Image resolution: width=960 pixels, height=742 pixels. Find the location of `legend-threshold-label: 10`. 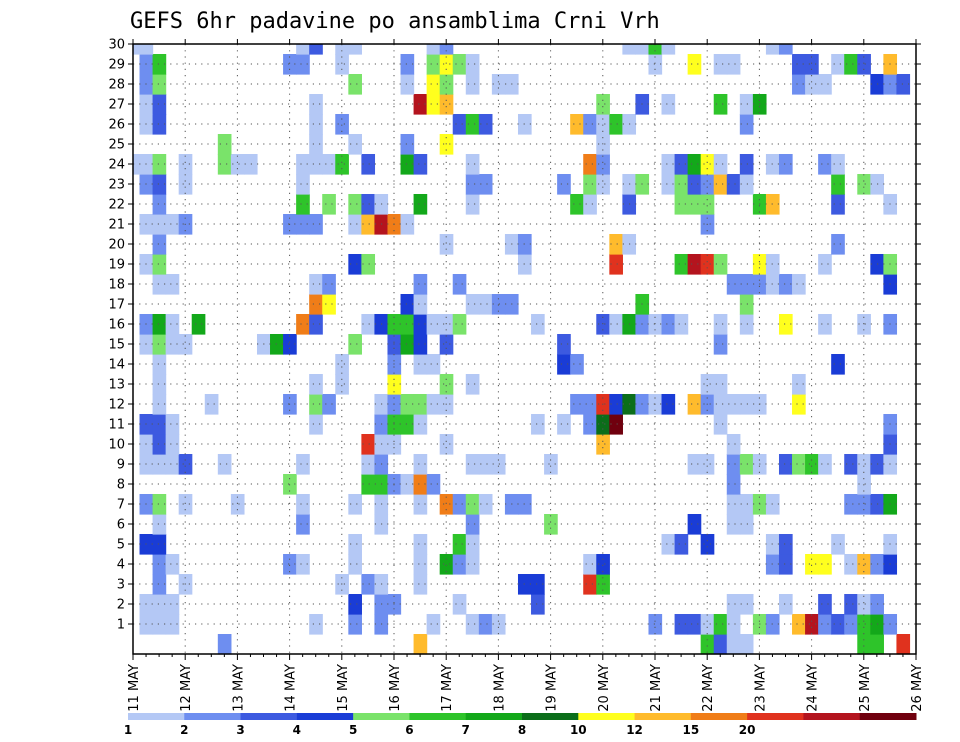

legend-threshold-label: 10 is located at coordinates (578, 730).